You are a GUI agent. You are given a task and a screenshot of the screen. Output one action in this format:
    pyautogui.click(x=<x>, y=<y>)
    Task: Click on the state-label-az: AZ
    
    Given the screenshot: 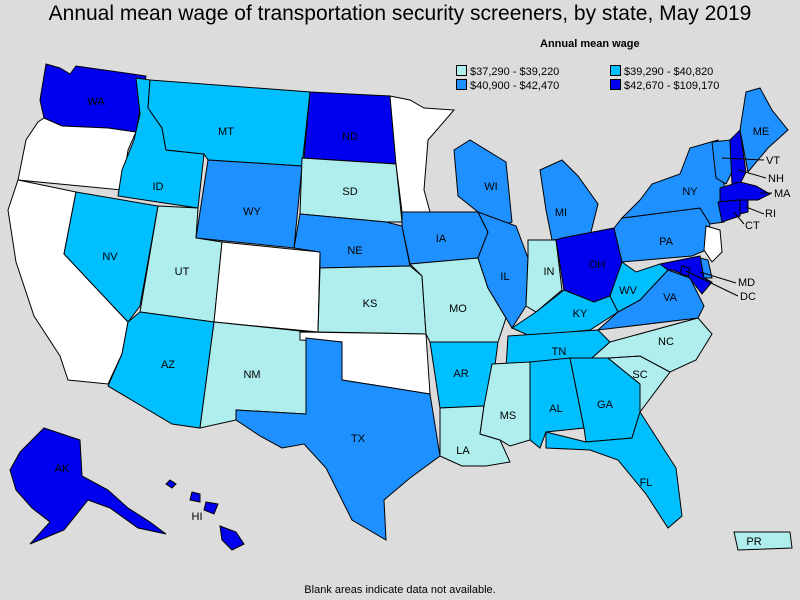 What is the action you would take?
    pyautogui.click(x=168, y=365)
    